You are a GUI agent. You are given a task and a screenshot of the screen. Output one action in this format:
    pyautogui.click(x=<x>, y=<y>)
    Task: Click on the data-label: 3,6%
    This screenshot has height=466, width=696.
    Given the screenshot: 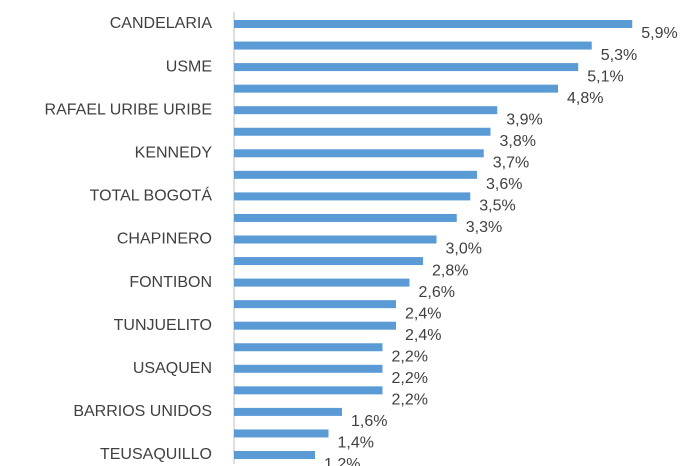 What is the action you would take?
    pyautogui.click(x=504, y=184)
    